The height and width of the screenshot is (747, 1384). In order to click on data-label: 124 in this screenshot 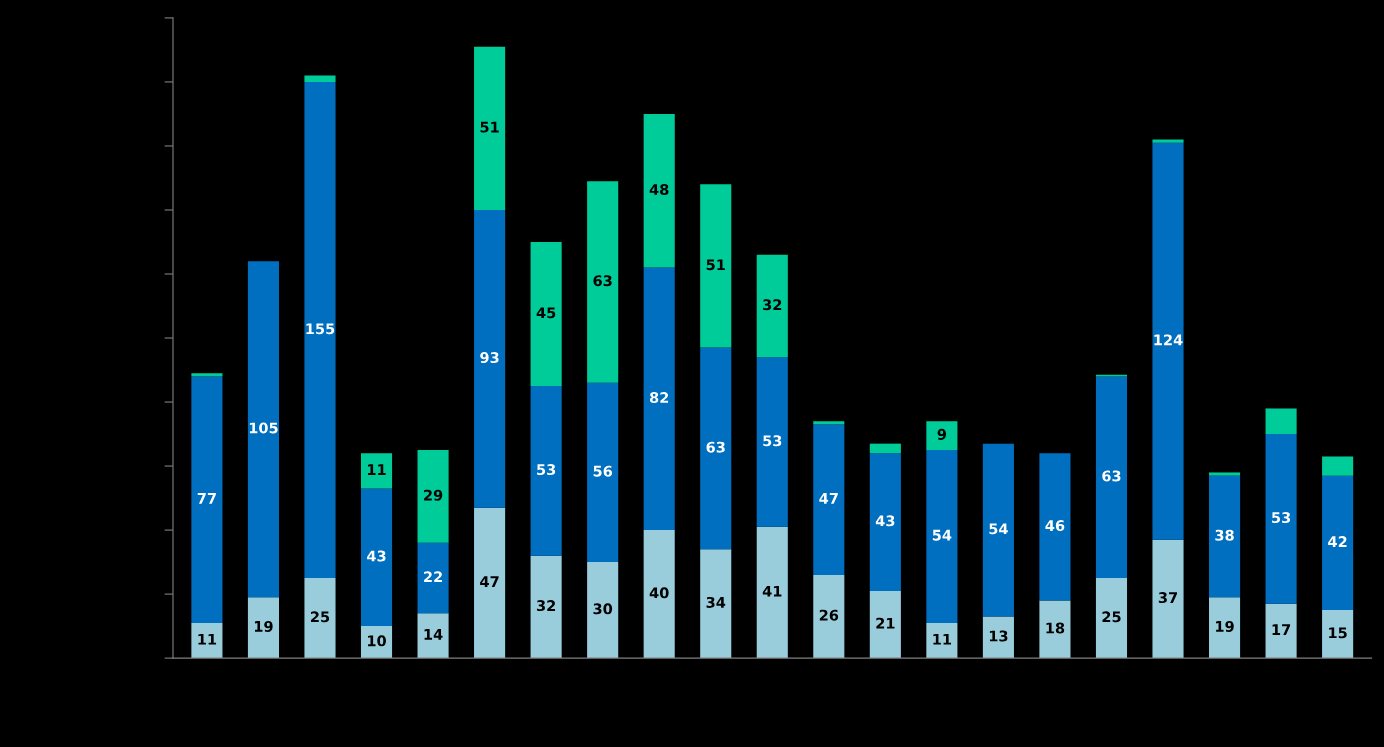, I will do `click(1168, 340)`.